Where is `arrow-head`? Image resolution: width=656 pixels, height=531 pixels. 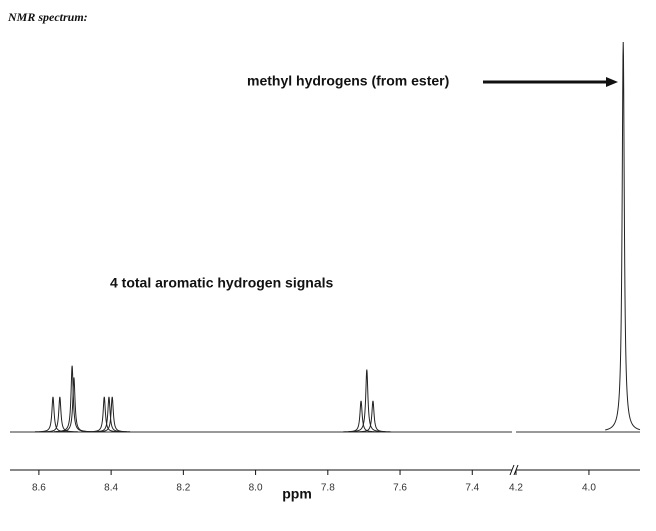 arrow-head is located at coordinates (612, 82).